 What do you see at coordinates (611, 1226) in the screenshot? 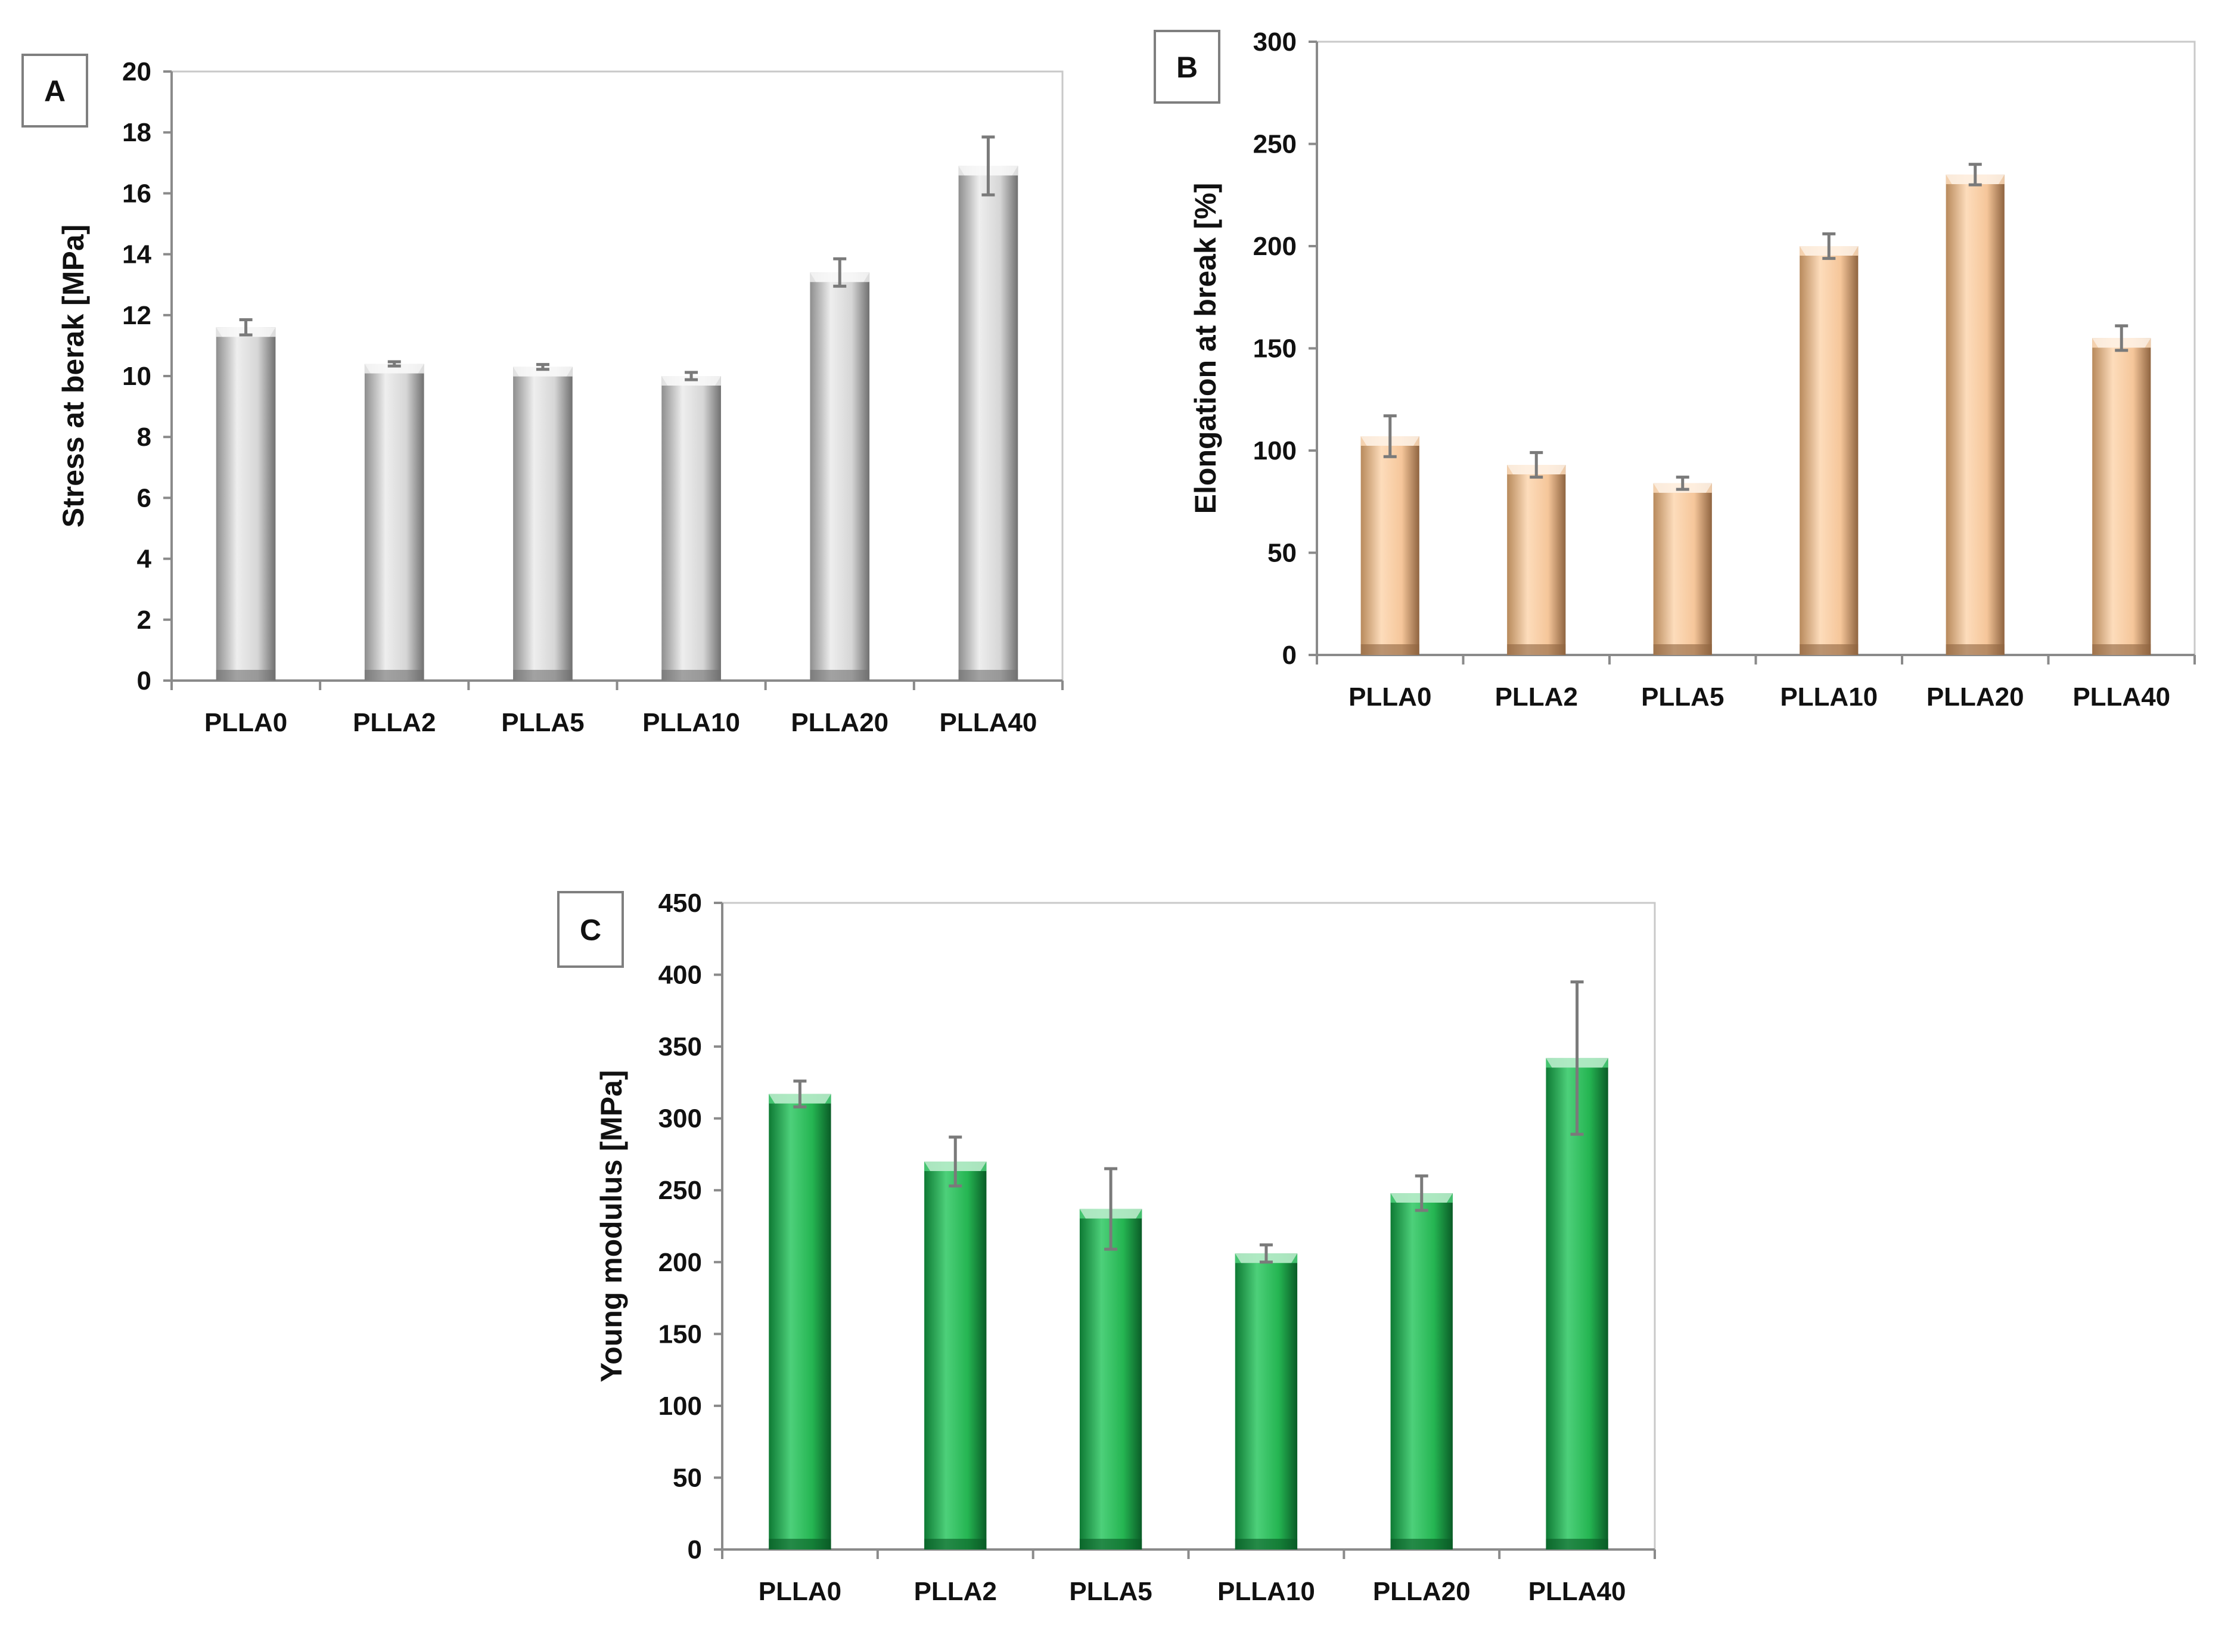
I see `y-axis-title: Young modulus [MPa]` at bounding box center [611, 1226].